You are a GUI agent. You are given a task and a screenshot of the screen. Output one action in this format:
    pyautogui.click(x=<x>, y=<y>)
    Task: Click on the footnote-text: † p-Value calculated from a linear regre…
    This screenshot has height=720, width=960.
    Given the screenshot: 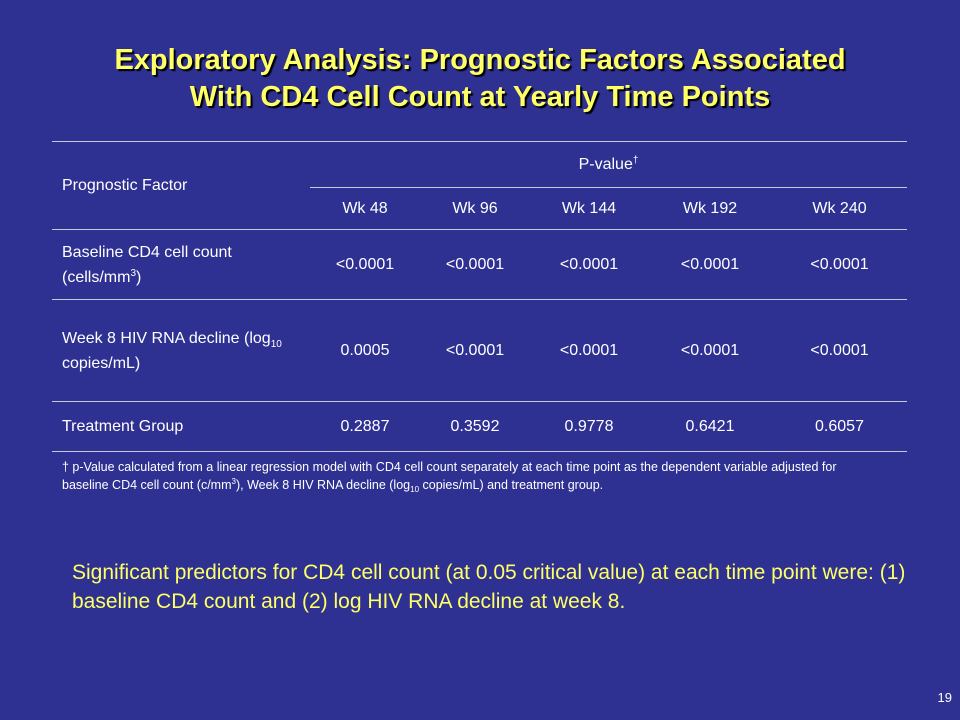 What is the action you would take?
    pyautogui.click(x=449, y=476)
    